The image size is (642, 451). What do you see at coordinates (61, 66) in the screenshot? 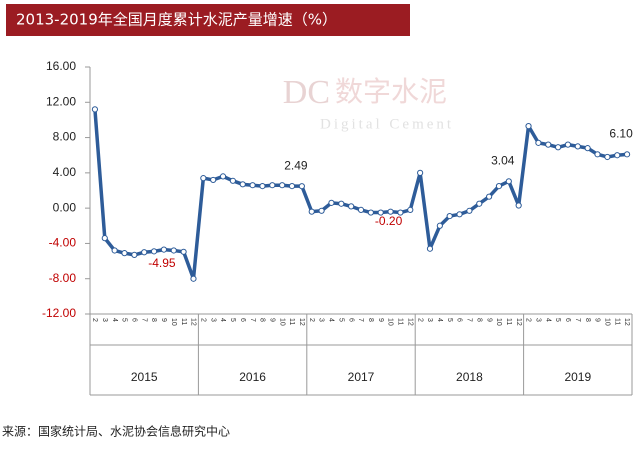
I see `y-tick-label: 16.00` at bounding box center [61, 66].